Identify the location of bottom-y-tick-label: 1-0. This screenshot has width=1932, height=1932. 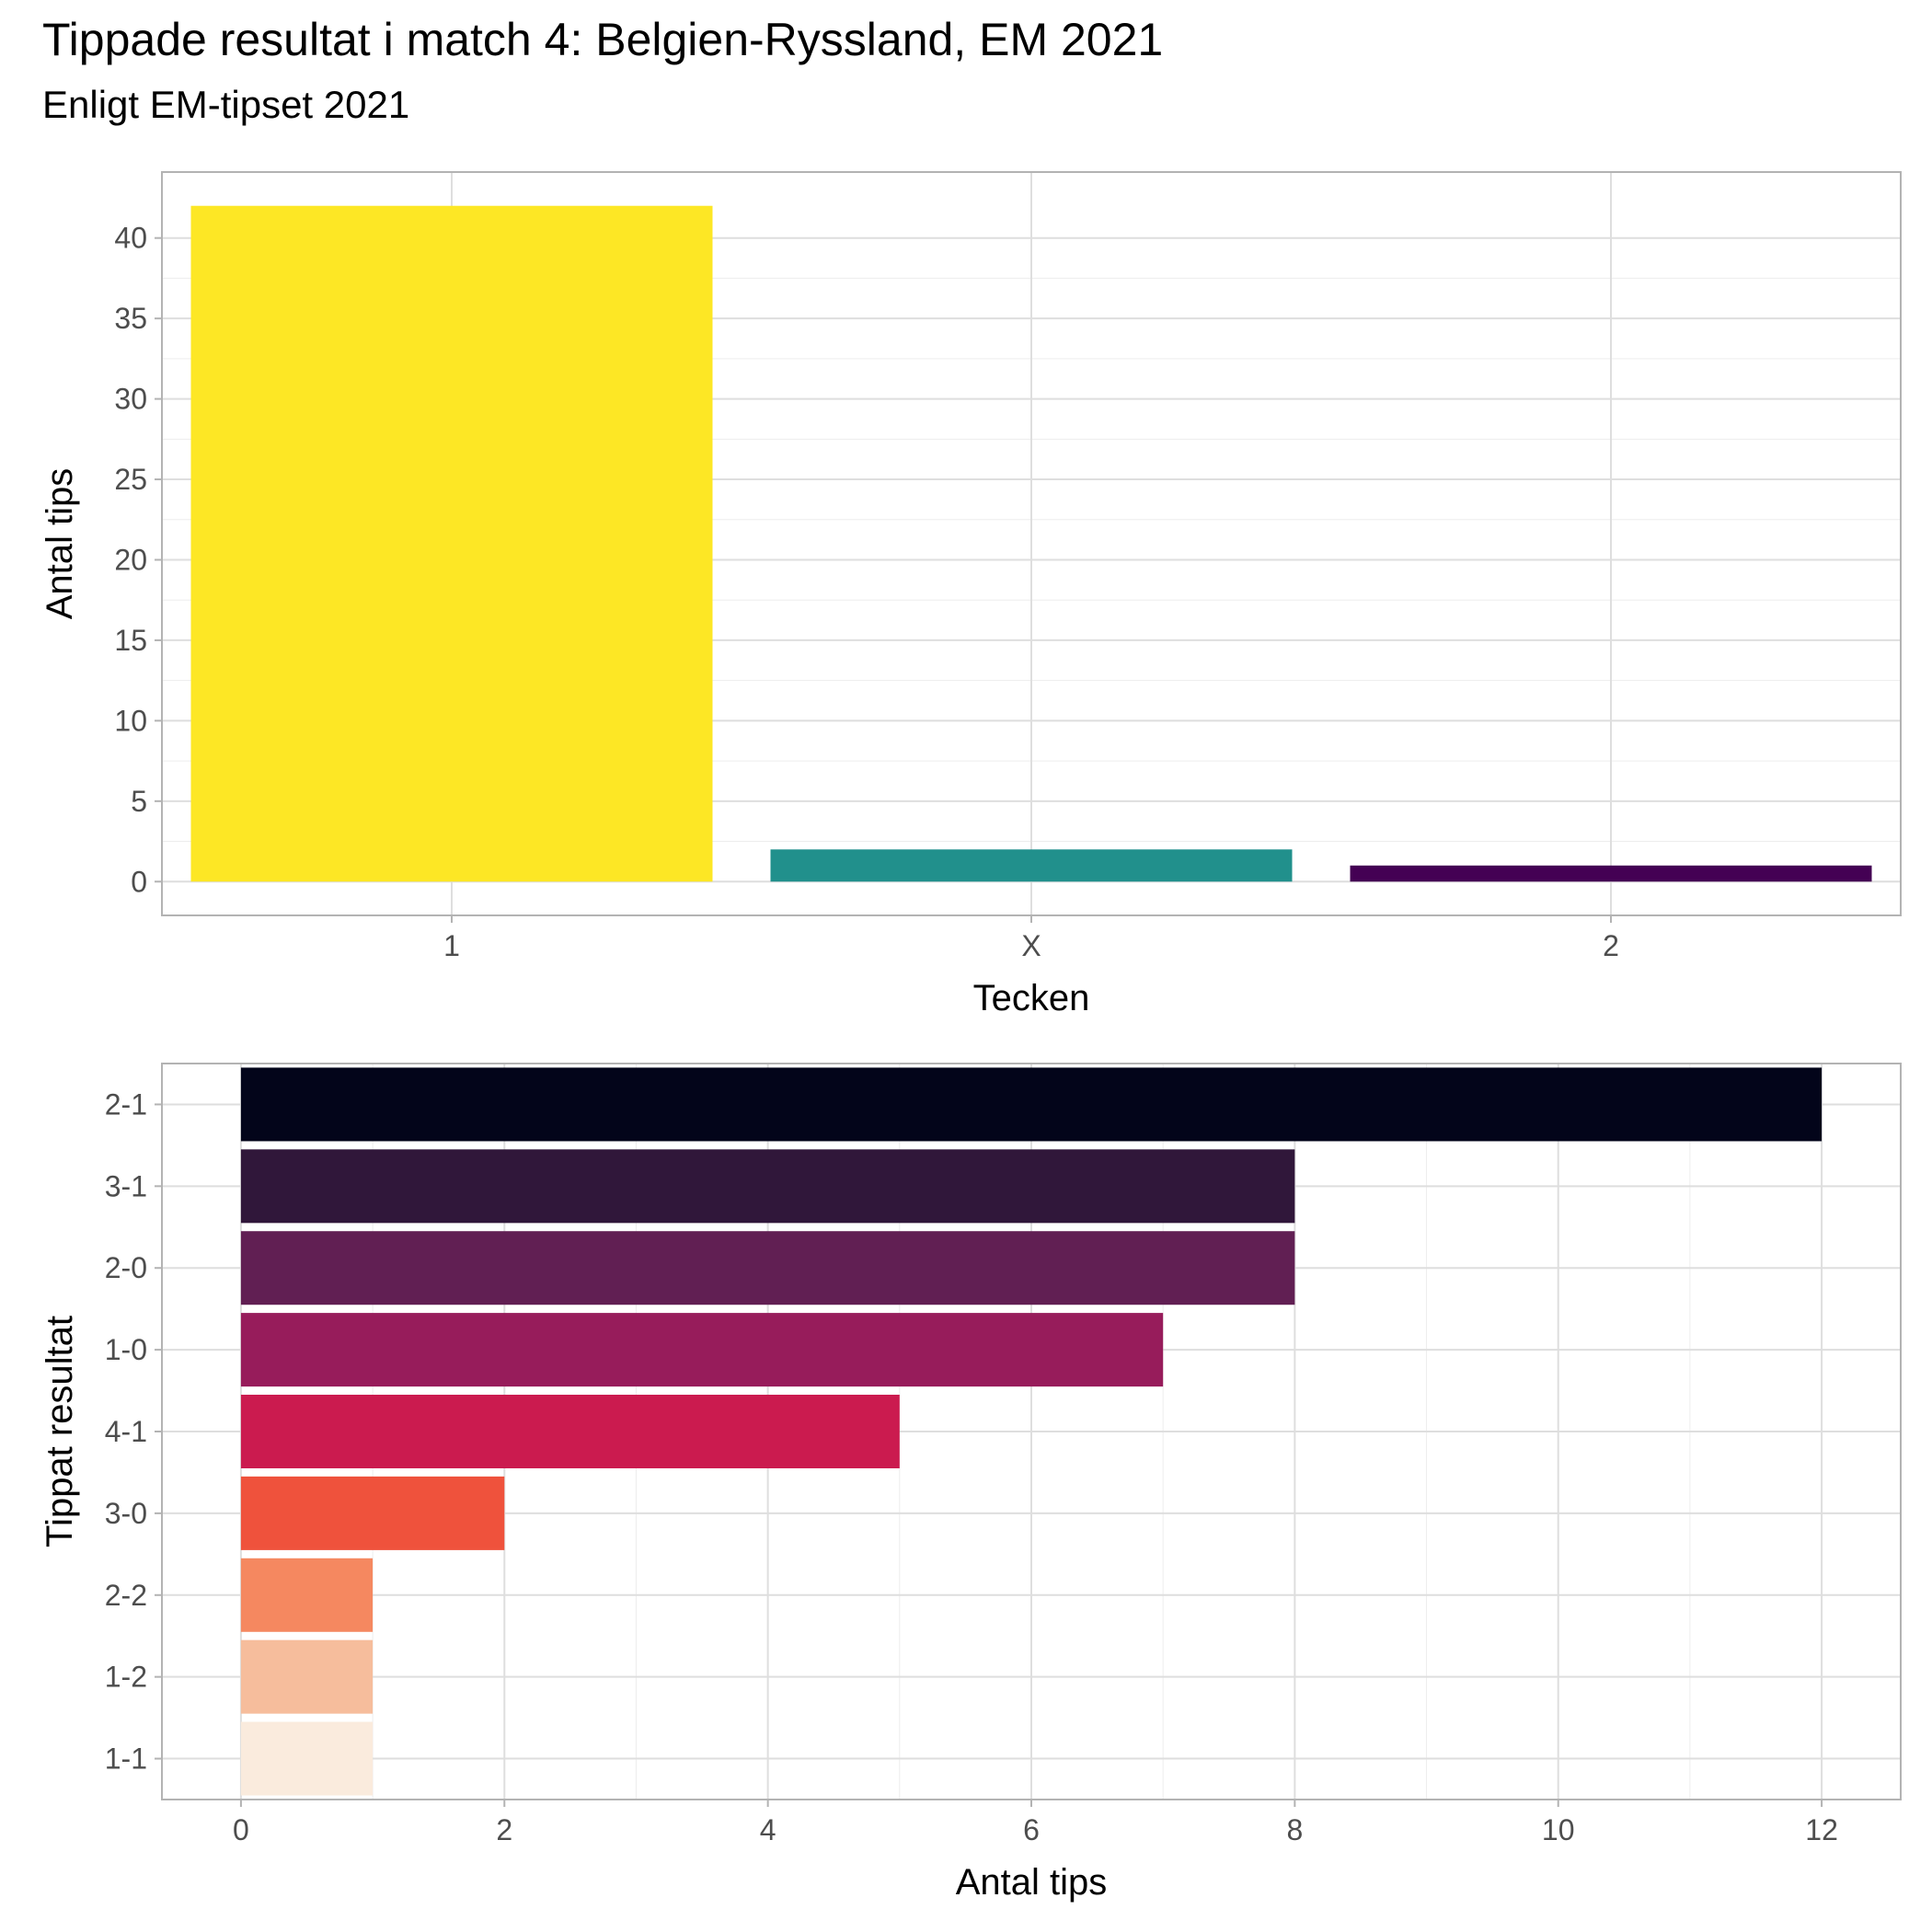
(126, 1349).